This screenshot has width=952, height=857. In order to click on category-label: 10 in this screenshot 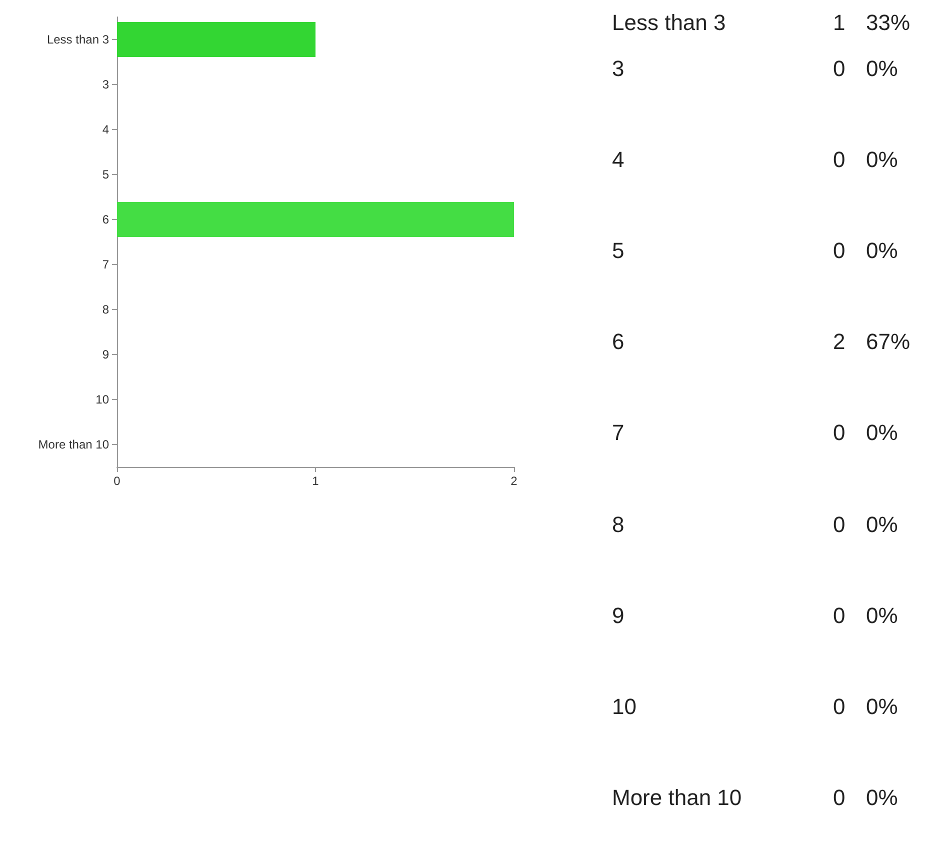, I will do `click(624, 706)`.